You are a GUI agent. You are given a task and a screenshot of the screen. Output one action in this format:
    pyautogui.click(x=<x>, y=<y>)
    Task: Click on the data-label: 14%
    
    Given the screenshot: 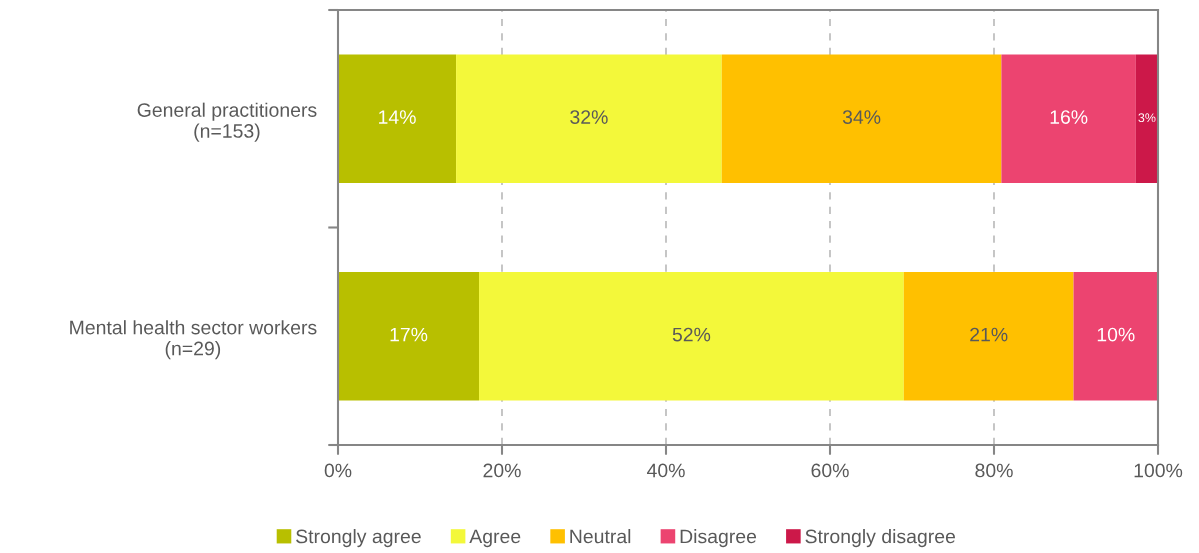 What is the action you would take?
    pyautogui.click(x=397, y=117)
    